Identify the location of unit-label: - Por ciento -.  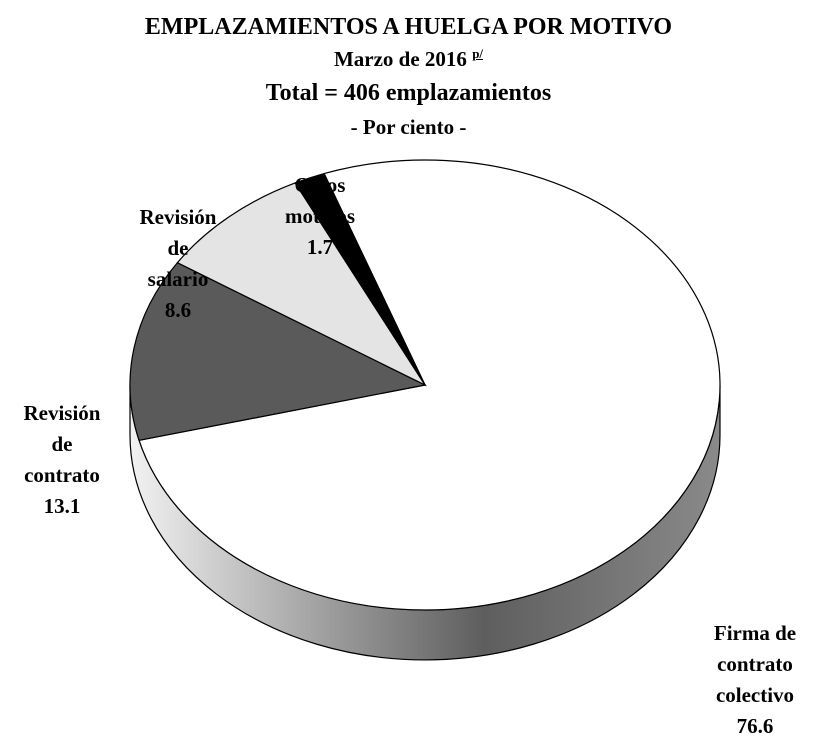
(408, 127).